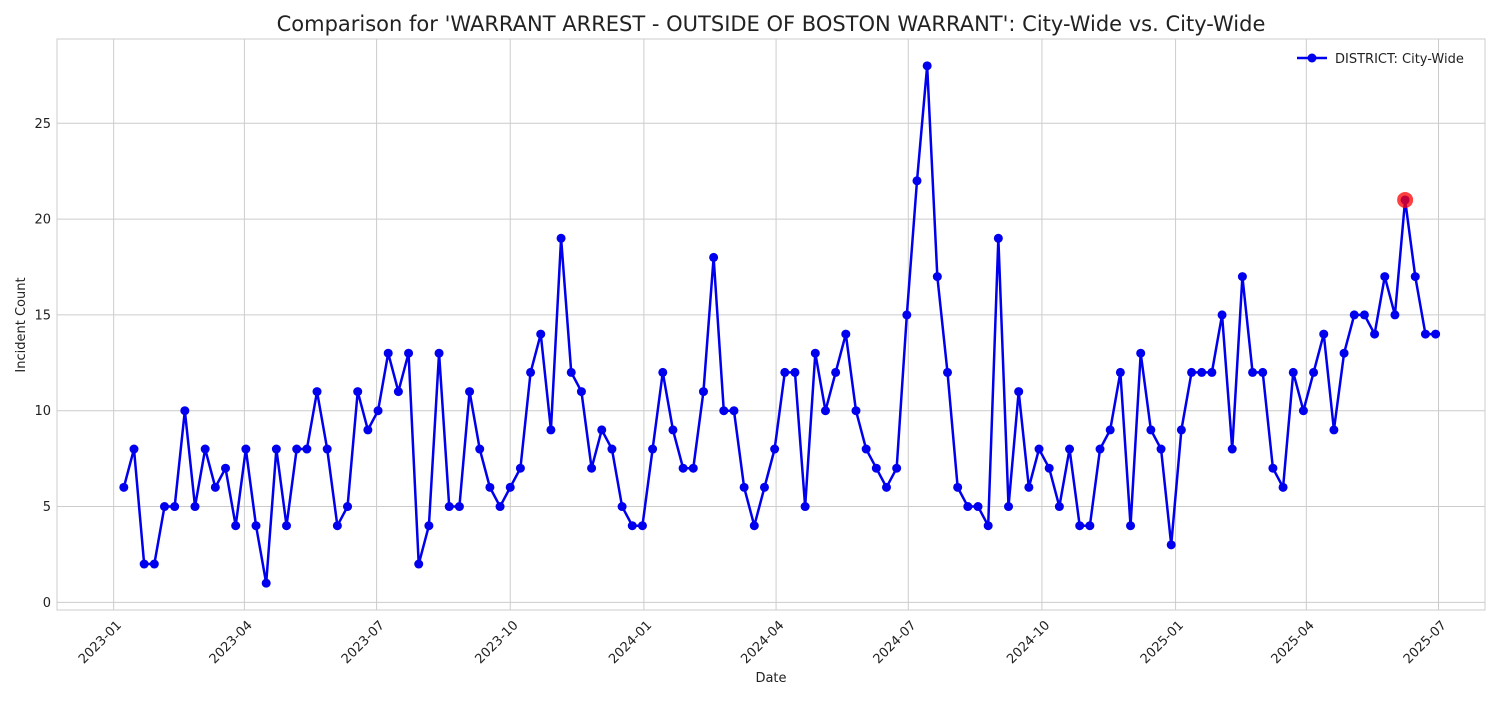 This screenshot has height=704, width=1500. I want to click on y-tick-label: 0, so click(47, 603).